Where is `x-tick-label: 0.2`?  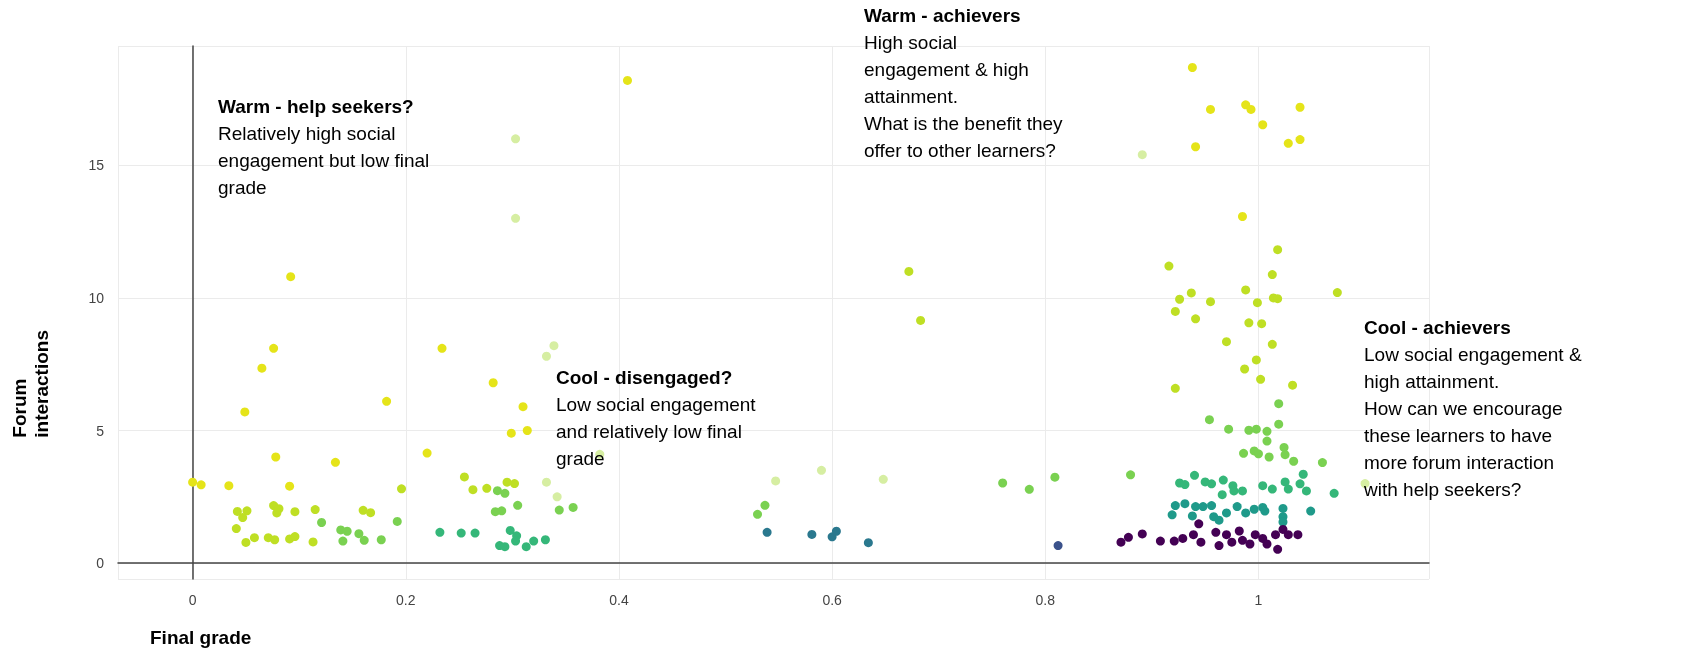 x-tick-label: 0.2 is located at coordinates (406, 600).